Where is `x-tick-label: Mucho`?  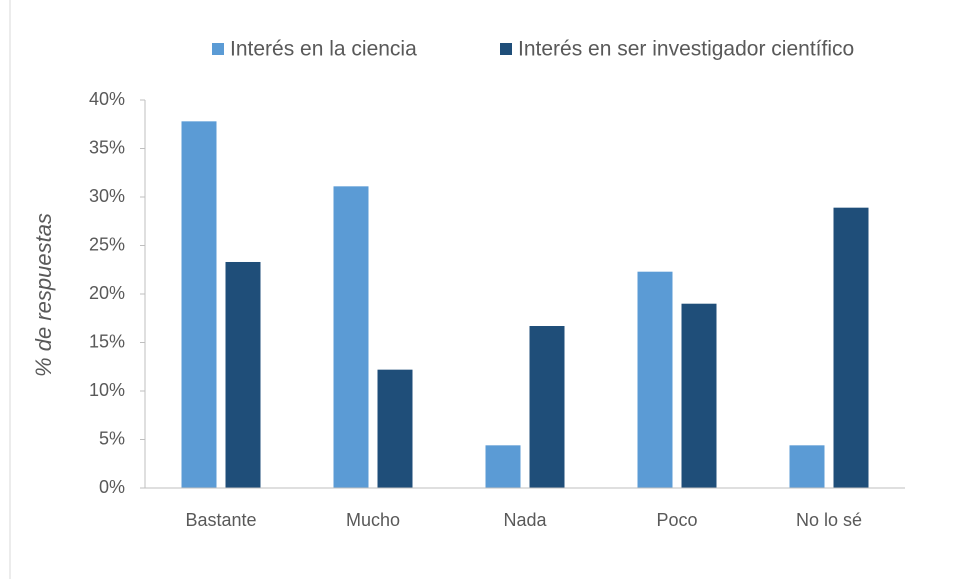
x-tick-label: Mucho is located at coordinates (373, 520).